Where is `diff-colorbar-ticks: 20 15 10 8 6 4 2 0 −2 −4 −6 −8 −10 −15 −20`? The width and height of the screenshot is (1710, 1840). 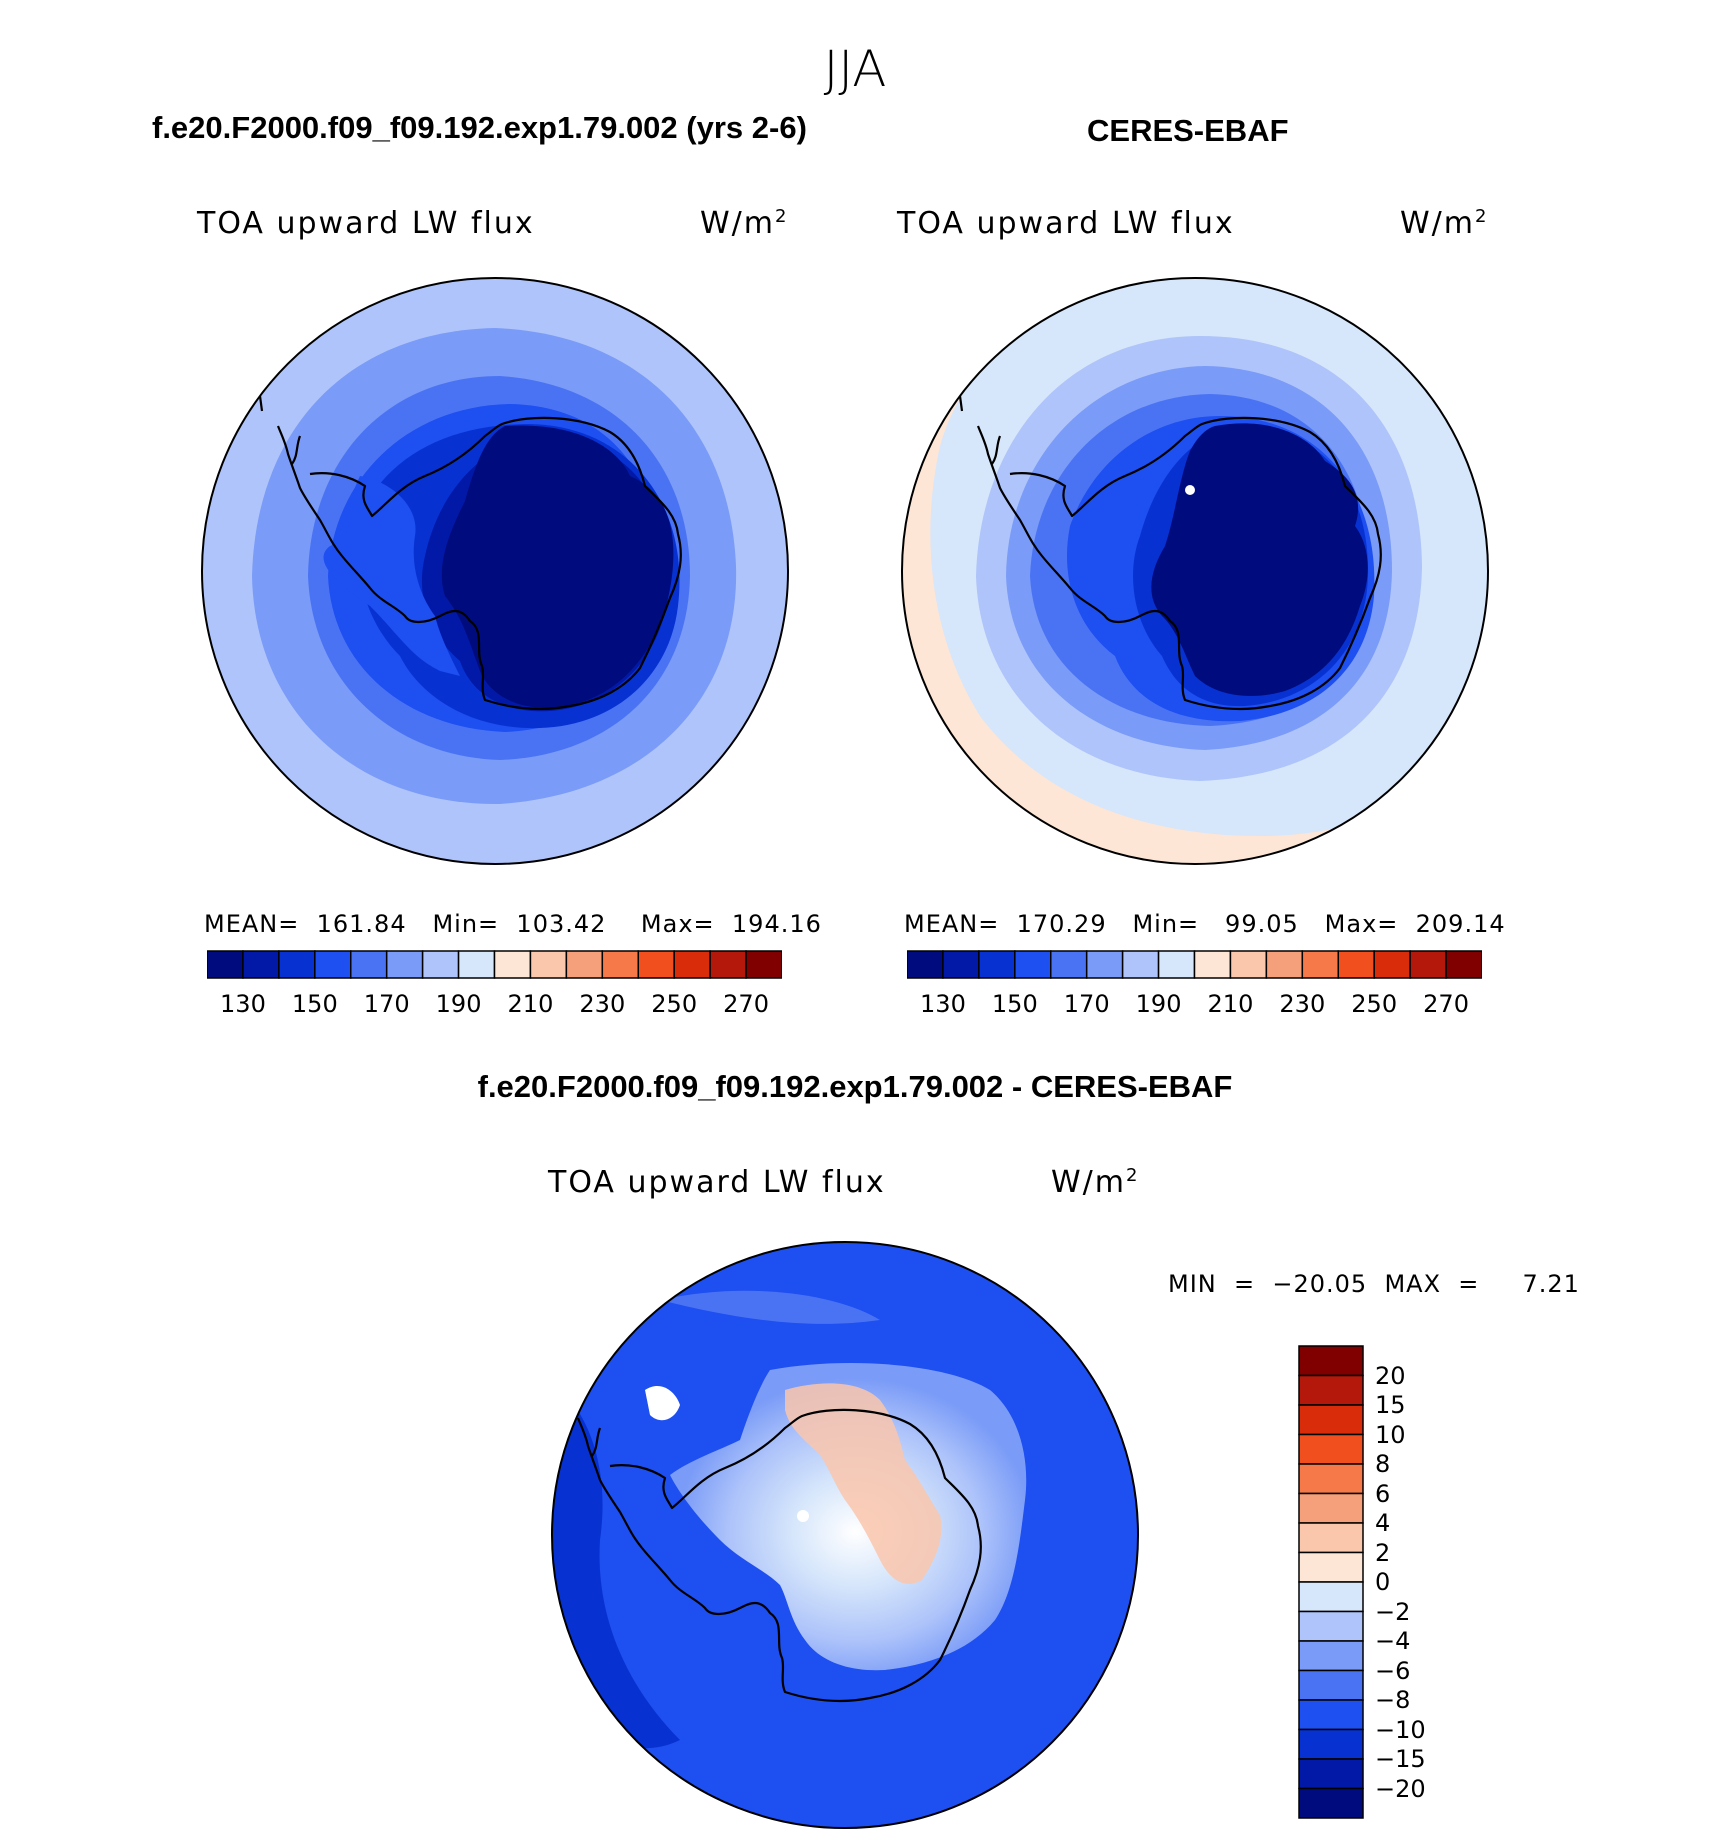 diff-colorbar-ticks: 20 15 10 8 6 4 2 0 −2 −4 −6 −8 −10 −15 −20 is located at coordinates (1450, 1582).